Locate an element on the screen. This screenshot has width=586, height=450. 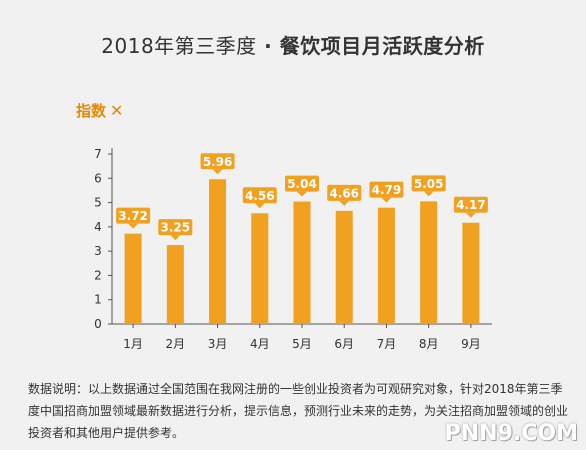
data-label: 5.04 is located at coordinates (302, 186).